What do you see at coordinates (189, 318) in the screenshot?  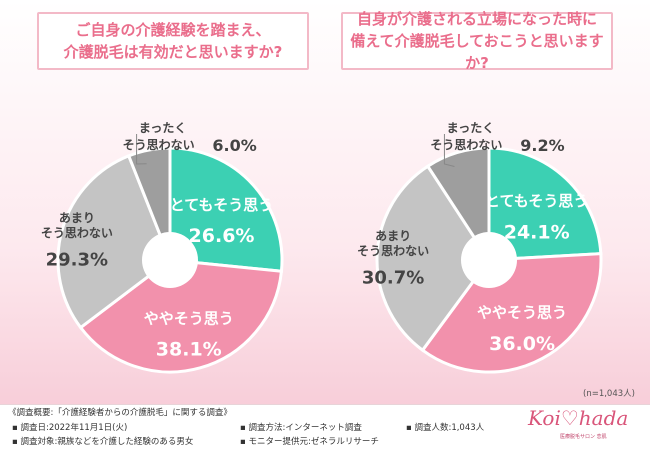 I see `chart1-category-label-2: ややそう思う` at bounding box center [189, 318].